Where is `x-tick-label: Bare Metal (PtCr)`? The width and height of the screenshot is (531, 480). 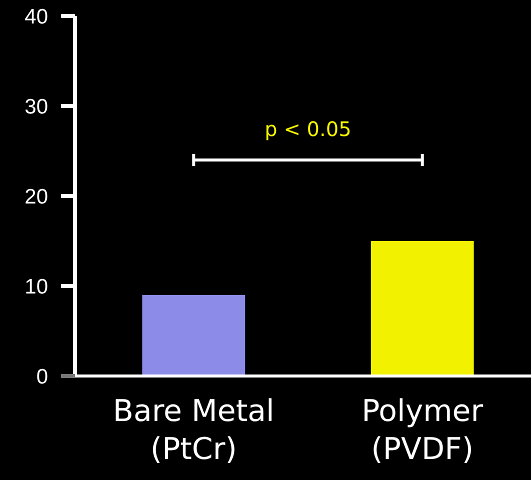 x-tick-label: Bare Metal (PtCr) is located at coordinates (193, 430).